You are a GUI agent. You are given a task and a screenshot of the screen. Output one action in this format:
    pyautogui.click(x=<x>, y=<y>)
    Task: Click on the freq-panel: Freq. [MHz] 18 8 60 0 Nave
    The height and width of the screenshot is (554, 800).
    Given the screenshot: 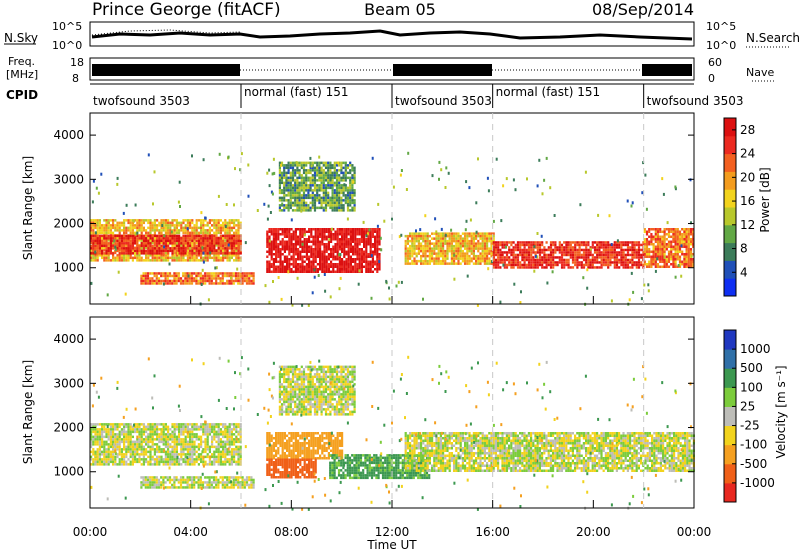 What is the action you would take?
    pyautogui.click(x=391, y=70)
    